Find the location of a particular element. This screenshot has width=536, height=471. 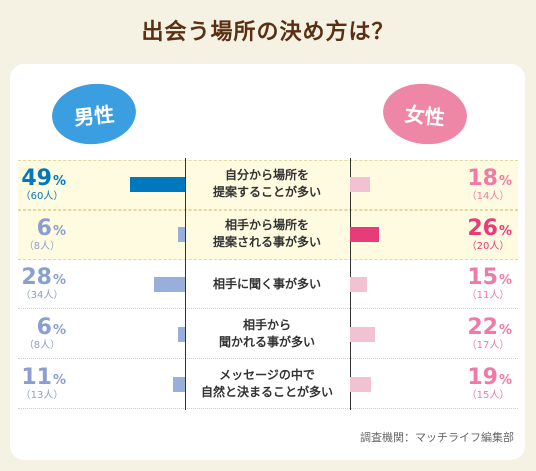

chart-row: 11% （13人） 19% （15人） is located at coordinates (268, 384).